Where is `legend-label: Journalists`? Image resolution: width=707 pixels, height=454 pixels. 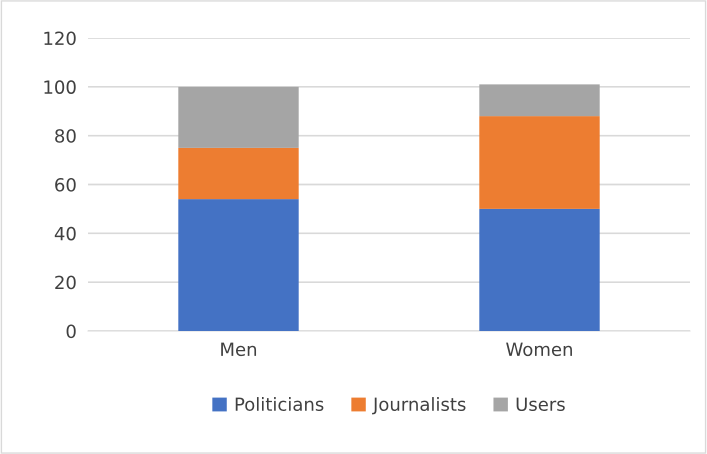 legend-label: Journalists is located at coordinates (419, 405).